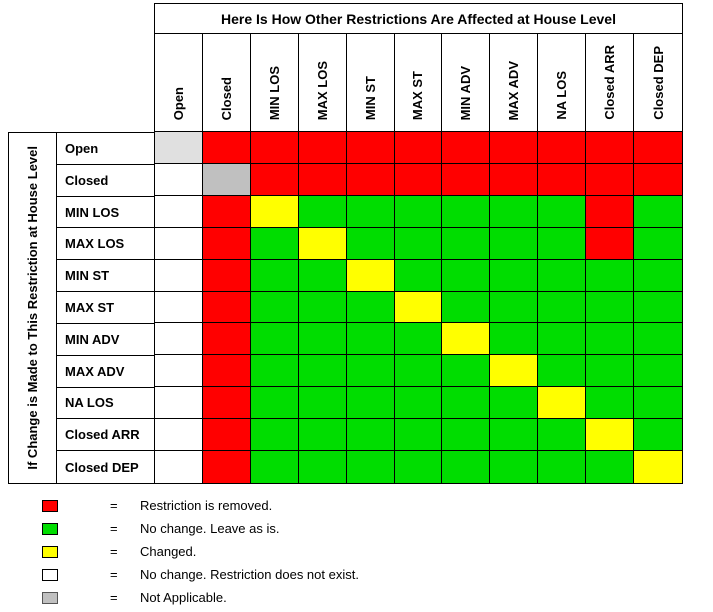 The height and width of the screenshot is (612, 713). What do you see at coordinates (370, 307) in the screenshot?
I see `matrix-cell-max-st-x-min-st` at bounding box center [370, 307].